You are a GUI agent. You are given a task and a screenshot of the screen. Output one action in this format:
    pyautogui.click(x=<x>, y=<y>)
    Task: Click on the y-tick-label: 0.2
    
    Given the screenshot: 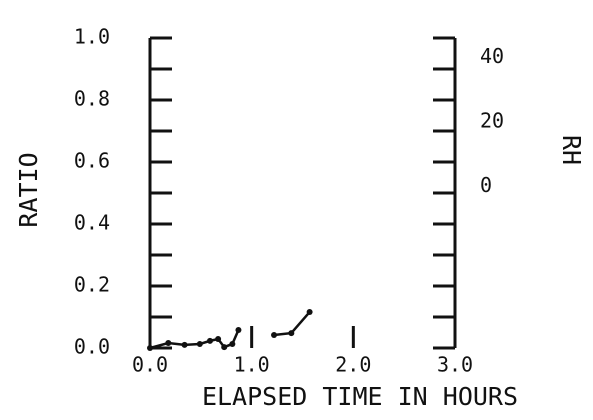 What is the action you would take?
    pyautogui.click(x=92, y=285)
    